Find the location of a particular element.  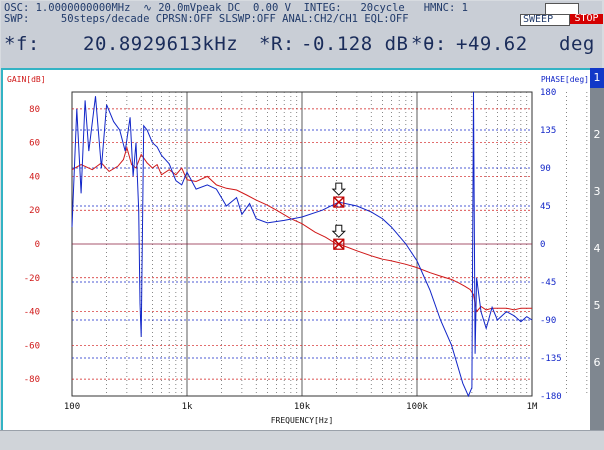

y-left-tick-label: 20 is located at coordinates (34, 211).